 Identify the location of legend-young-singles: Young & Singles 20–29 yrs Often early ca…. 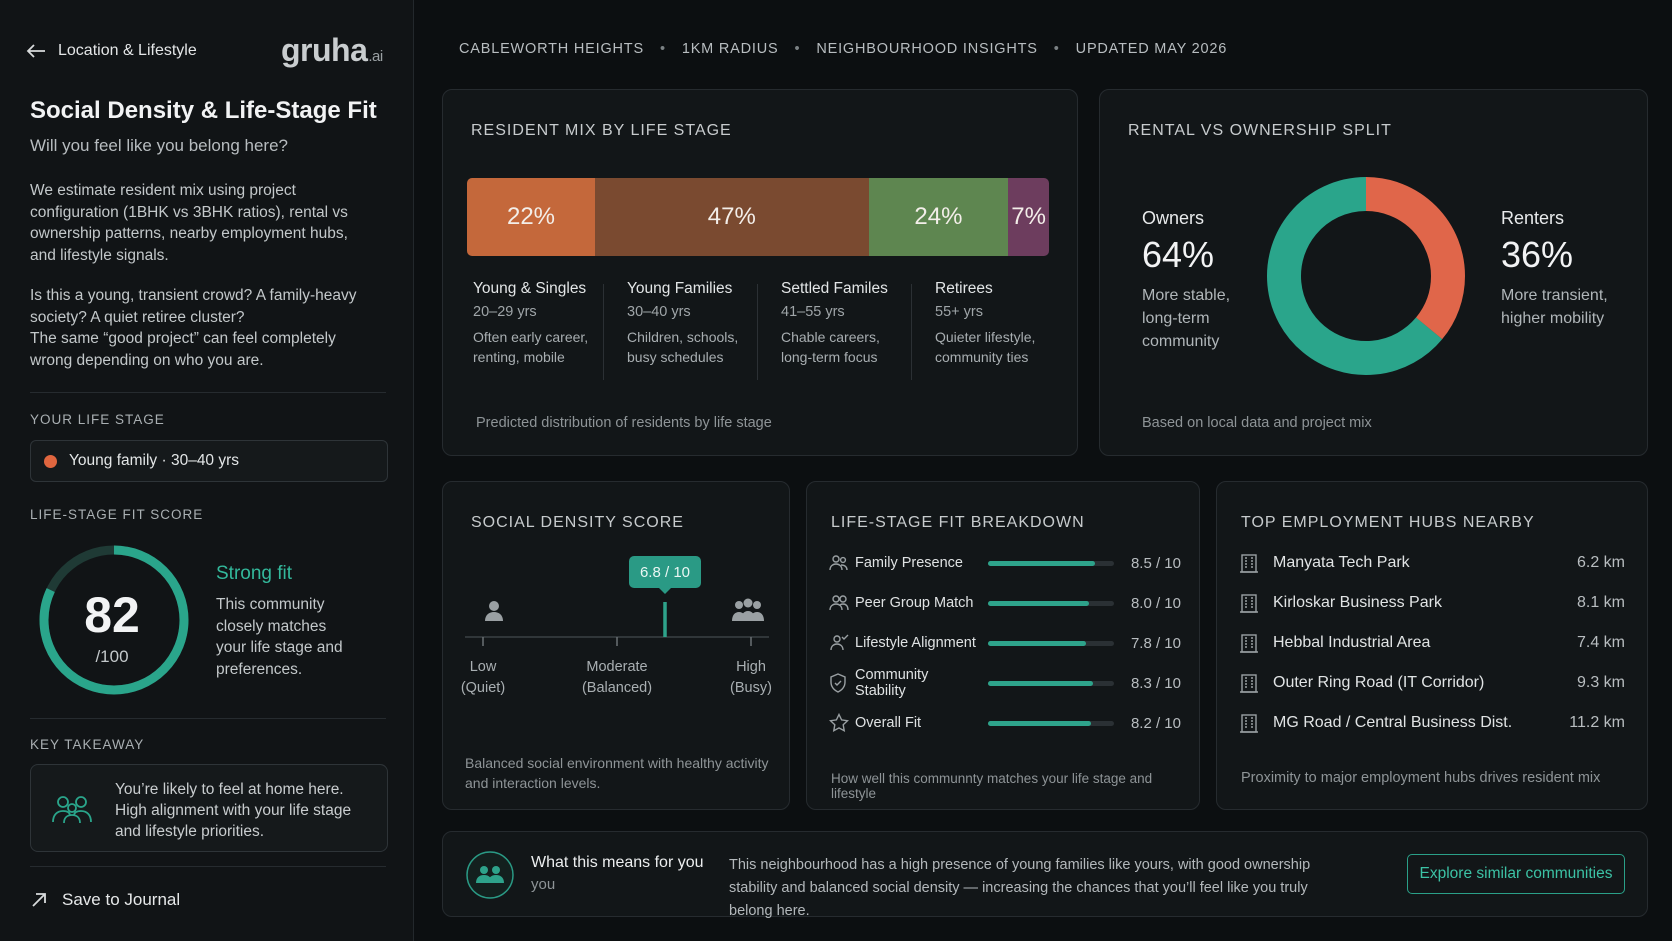
(542, 323).